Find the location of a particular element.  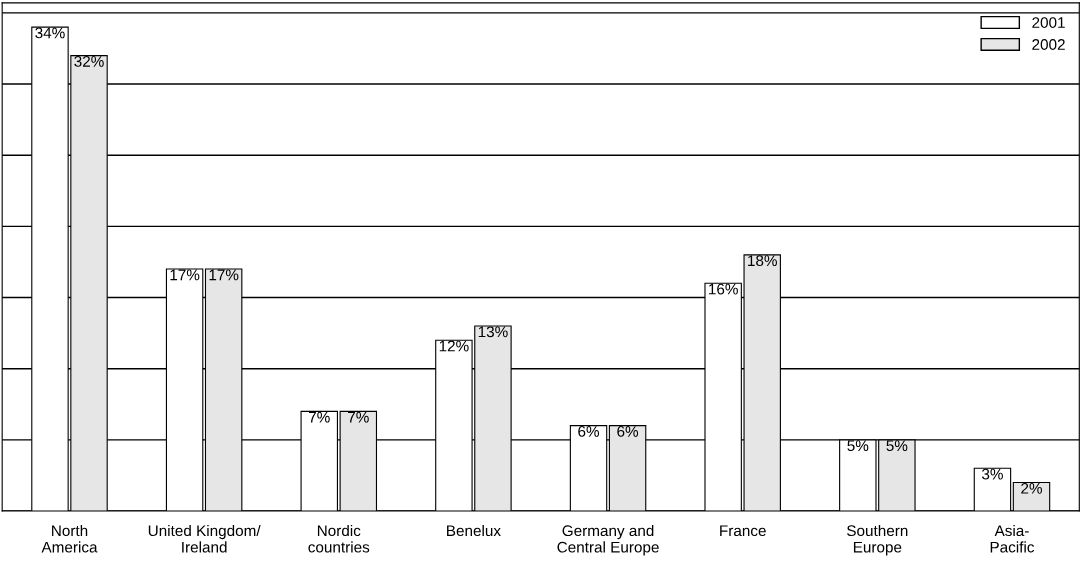

data-label: 12% is located at coordinates (454, 346).